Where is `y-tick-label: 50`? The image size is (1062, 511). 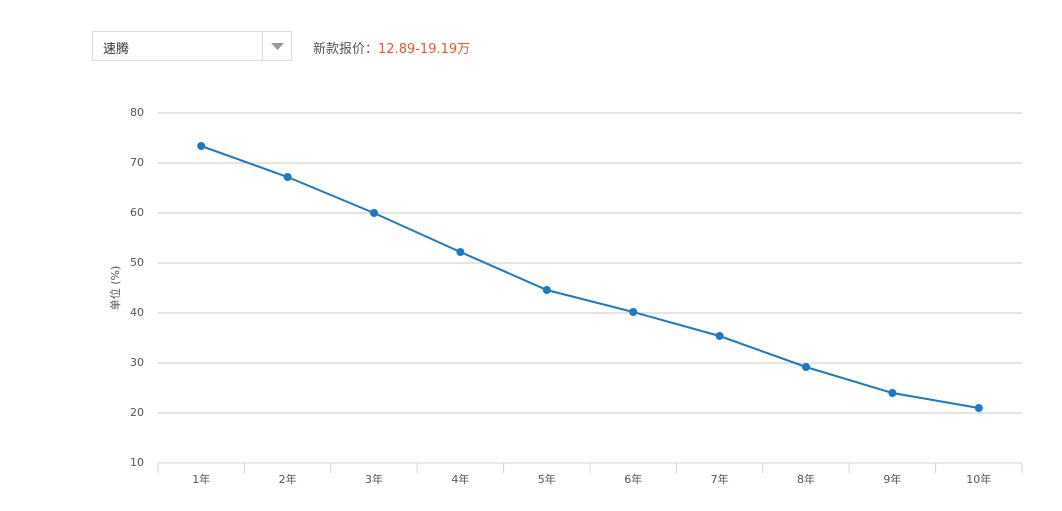 y-tick-label: 50 is located at coordinates (137, 262).